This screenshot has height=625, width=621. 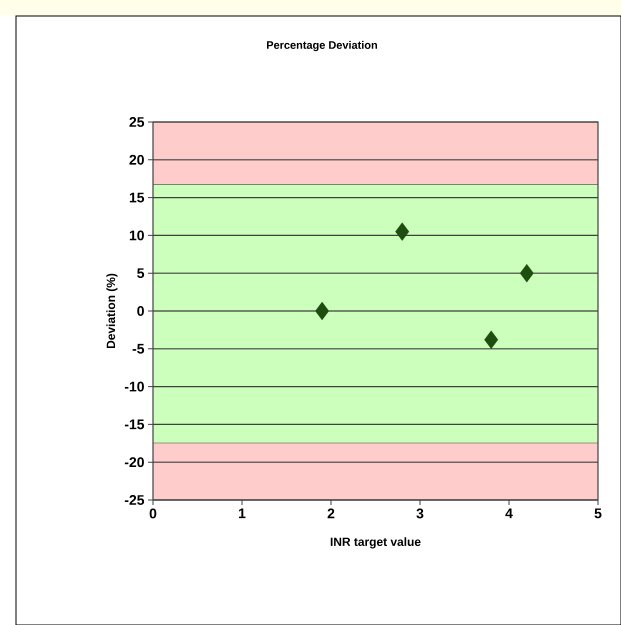 I want to click on y-tick-label: -20, so click(x=134, y=462).